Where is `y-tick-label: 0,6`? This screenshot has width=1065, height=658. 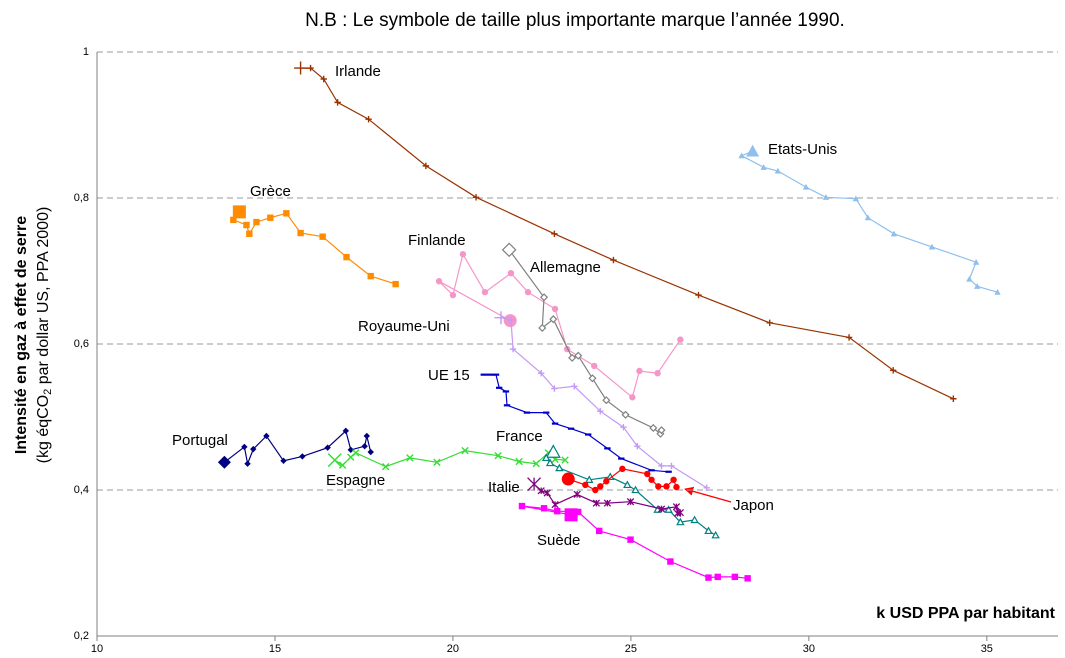 y-tick-label: 0,6 is located at coordinates (81, 344).